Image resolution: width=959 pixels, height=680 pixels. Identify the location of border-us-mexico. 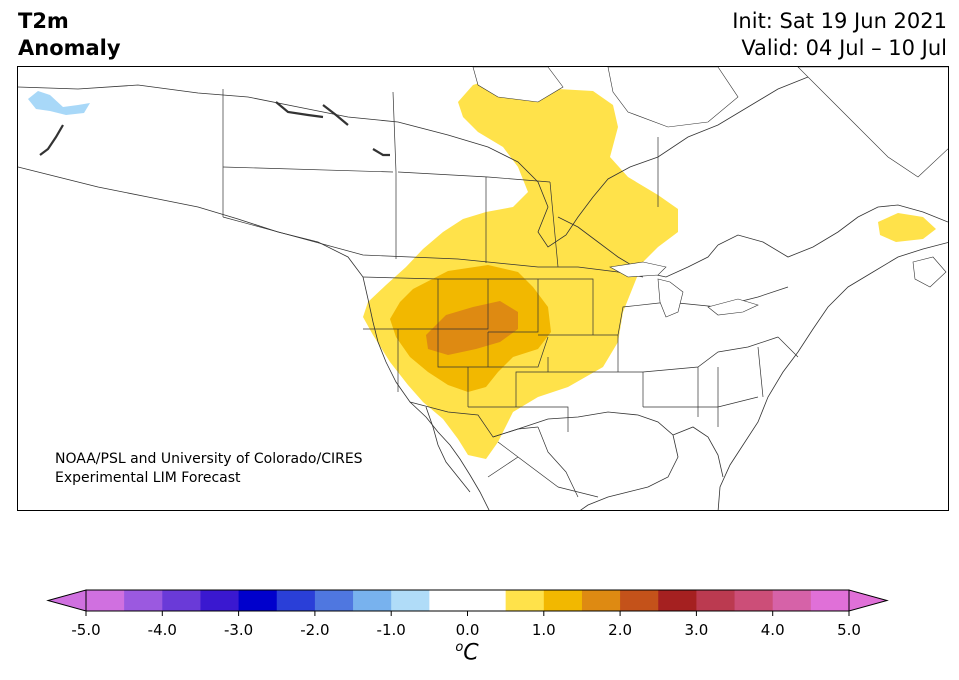
(474, 419).